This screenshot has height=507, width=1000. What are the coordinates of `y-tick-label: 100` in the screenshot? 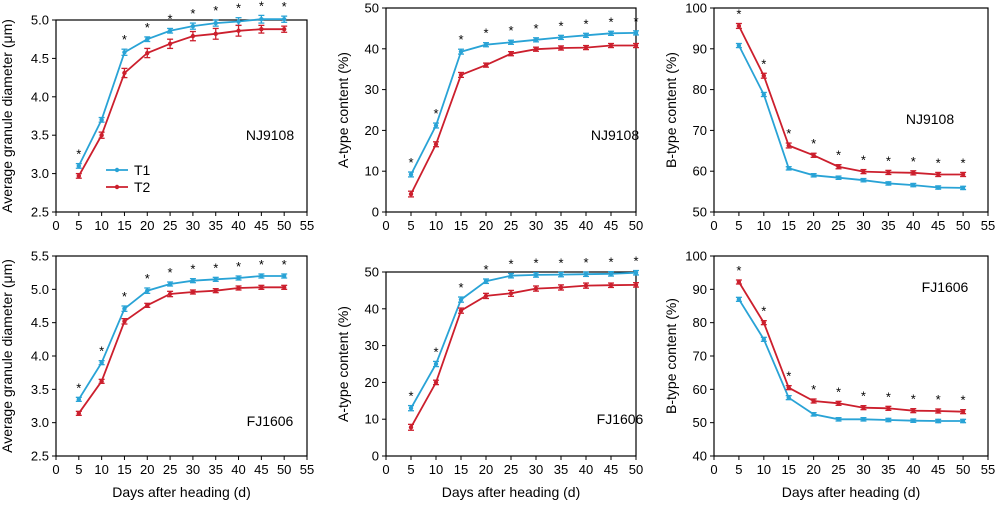 It's located at (696, 8).